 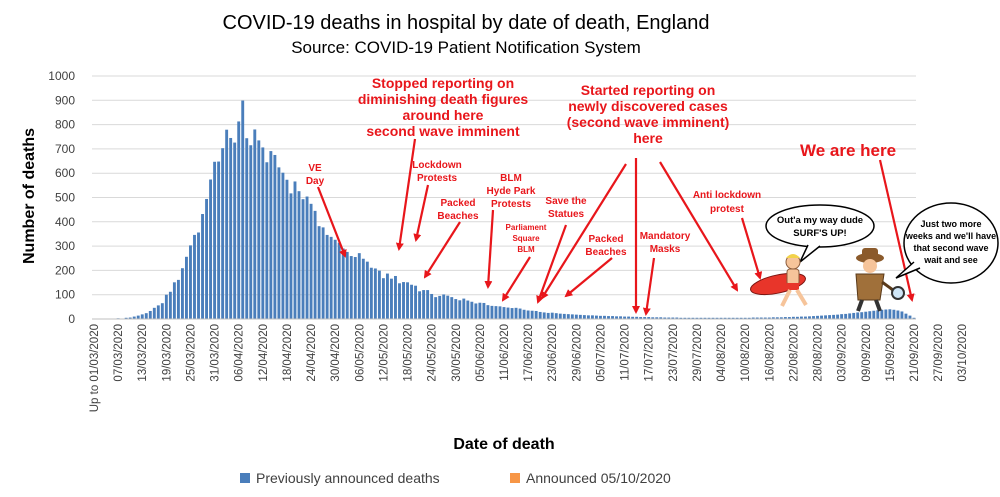 I want to click on x-tick-label: 06/05/2020, so click(x=360, y=353).